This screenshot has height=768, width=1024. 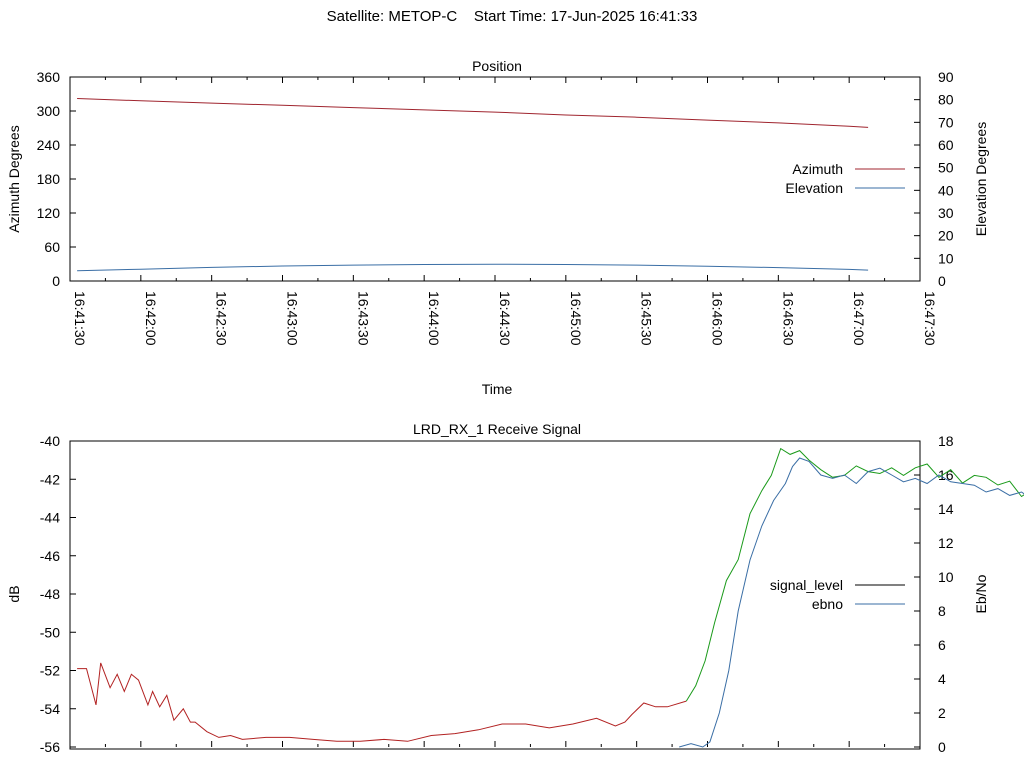 I want to click on receive-signal-chart-title: LRD_RX_1 Receive Signal, so click(x=497, y=429).